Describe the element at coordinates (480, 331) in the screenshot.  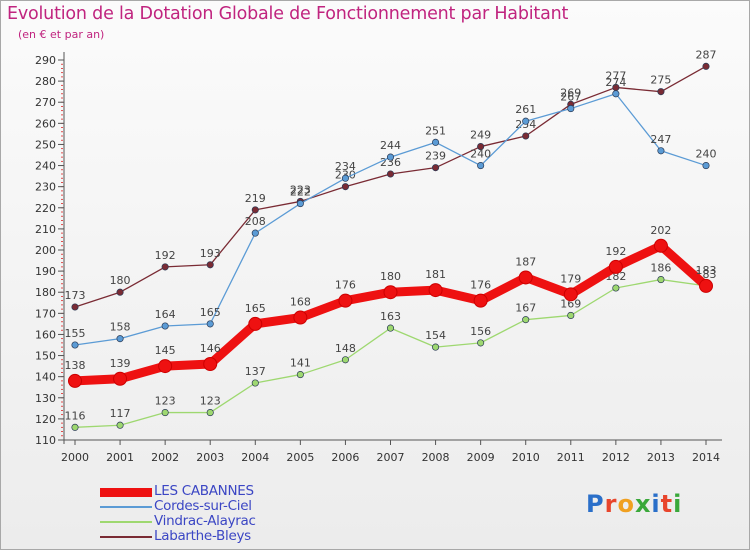
I see `data-label: 156` at that location.